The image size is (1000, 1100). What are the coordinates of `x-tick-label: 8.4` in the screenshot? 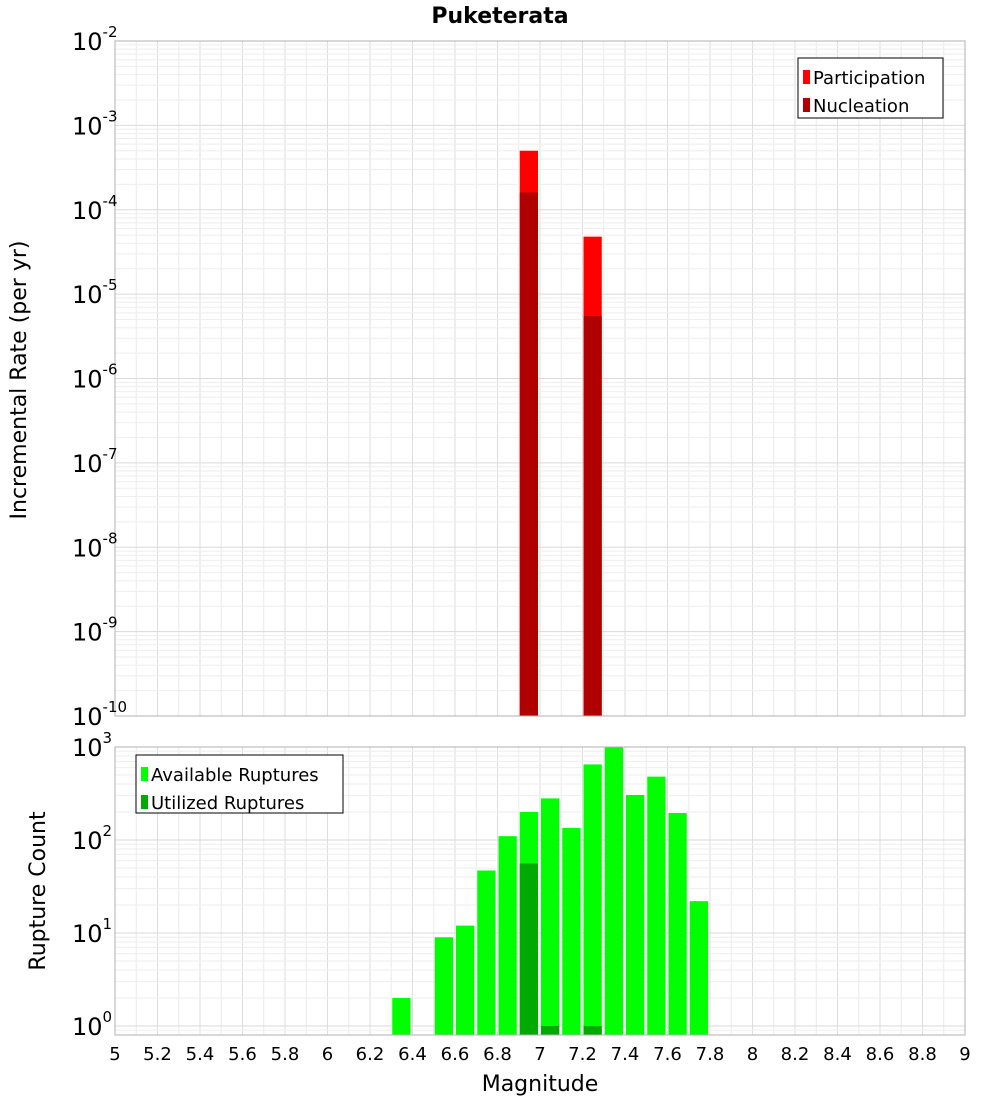 It's located at (837, 1054).